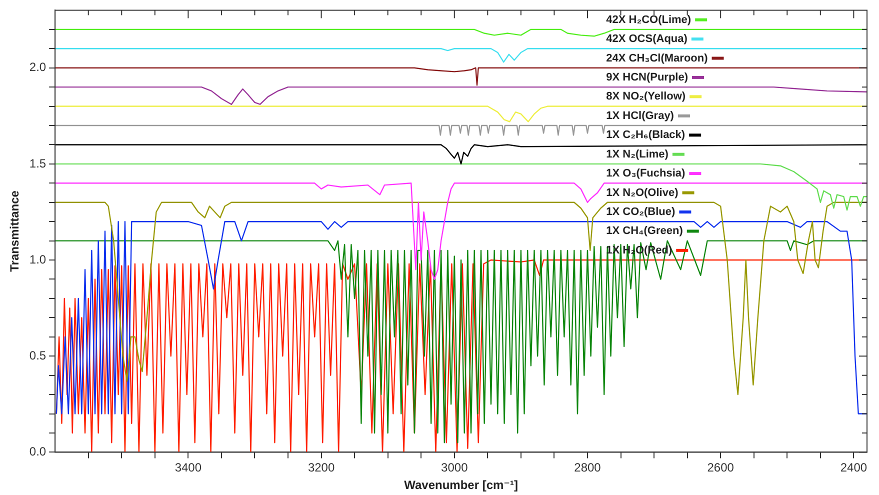 This screenshot has height=495, width=879. I want to click on legend-label: 1X N₂(Lime), so click(637, 154).